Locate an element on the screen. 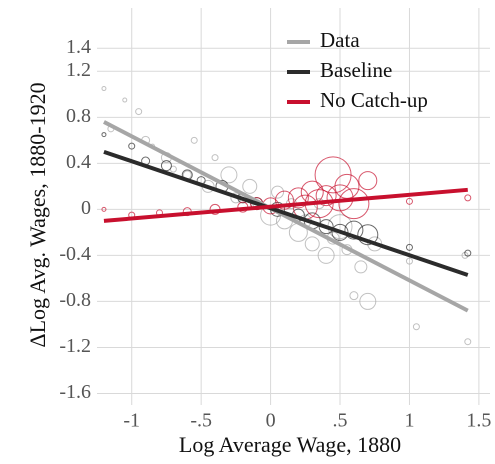 The height and width of the screenshot is (464, 495). y-tick-label: 1.2 is located at coordinates (78, 70).